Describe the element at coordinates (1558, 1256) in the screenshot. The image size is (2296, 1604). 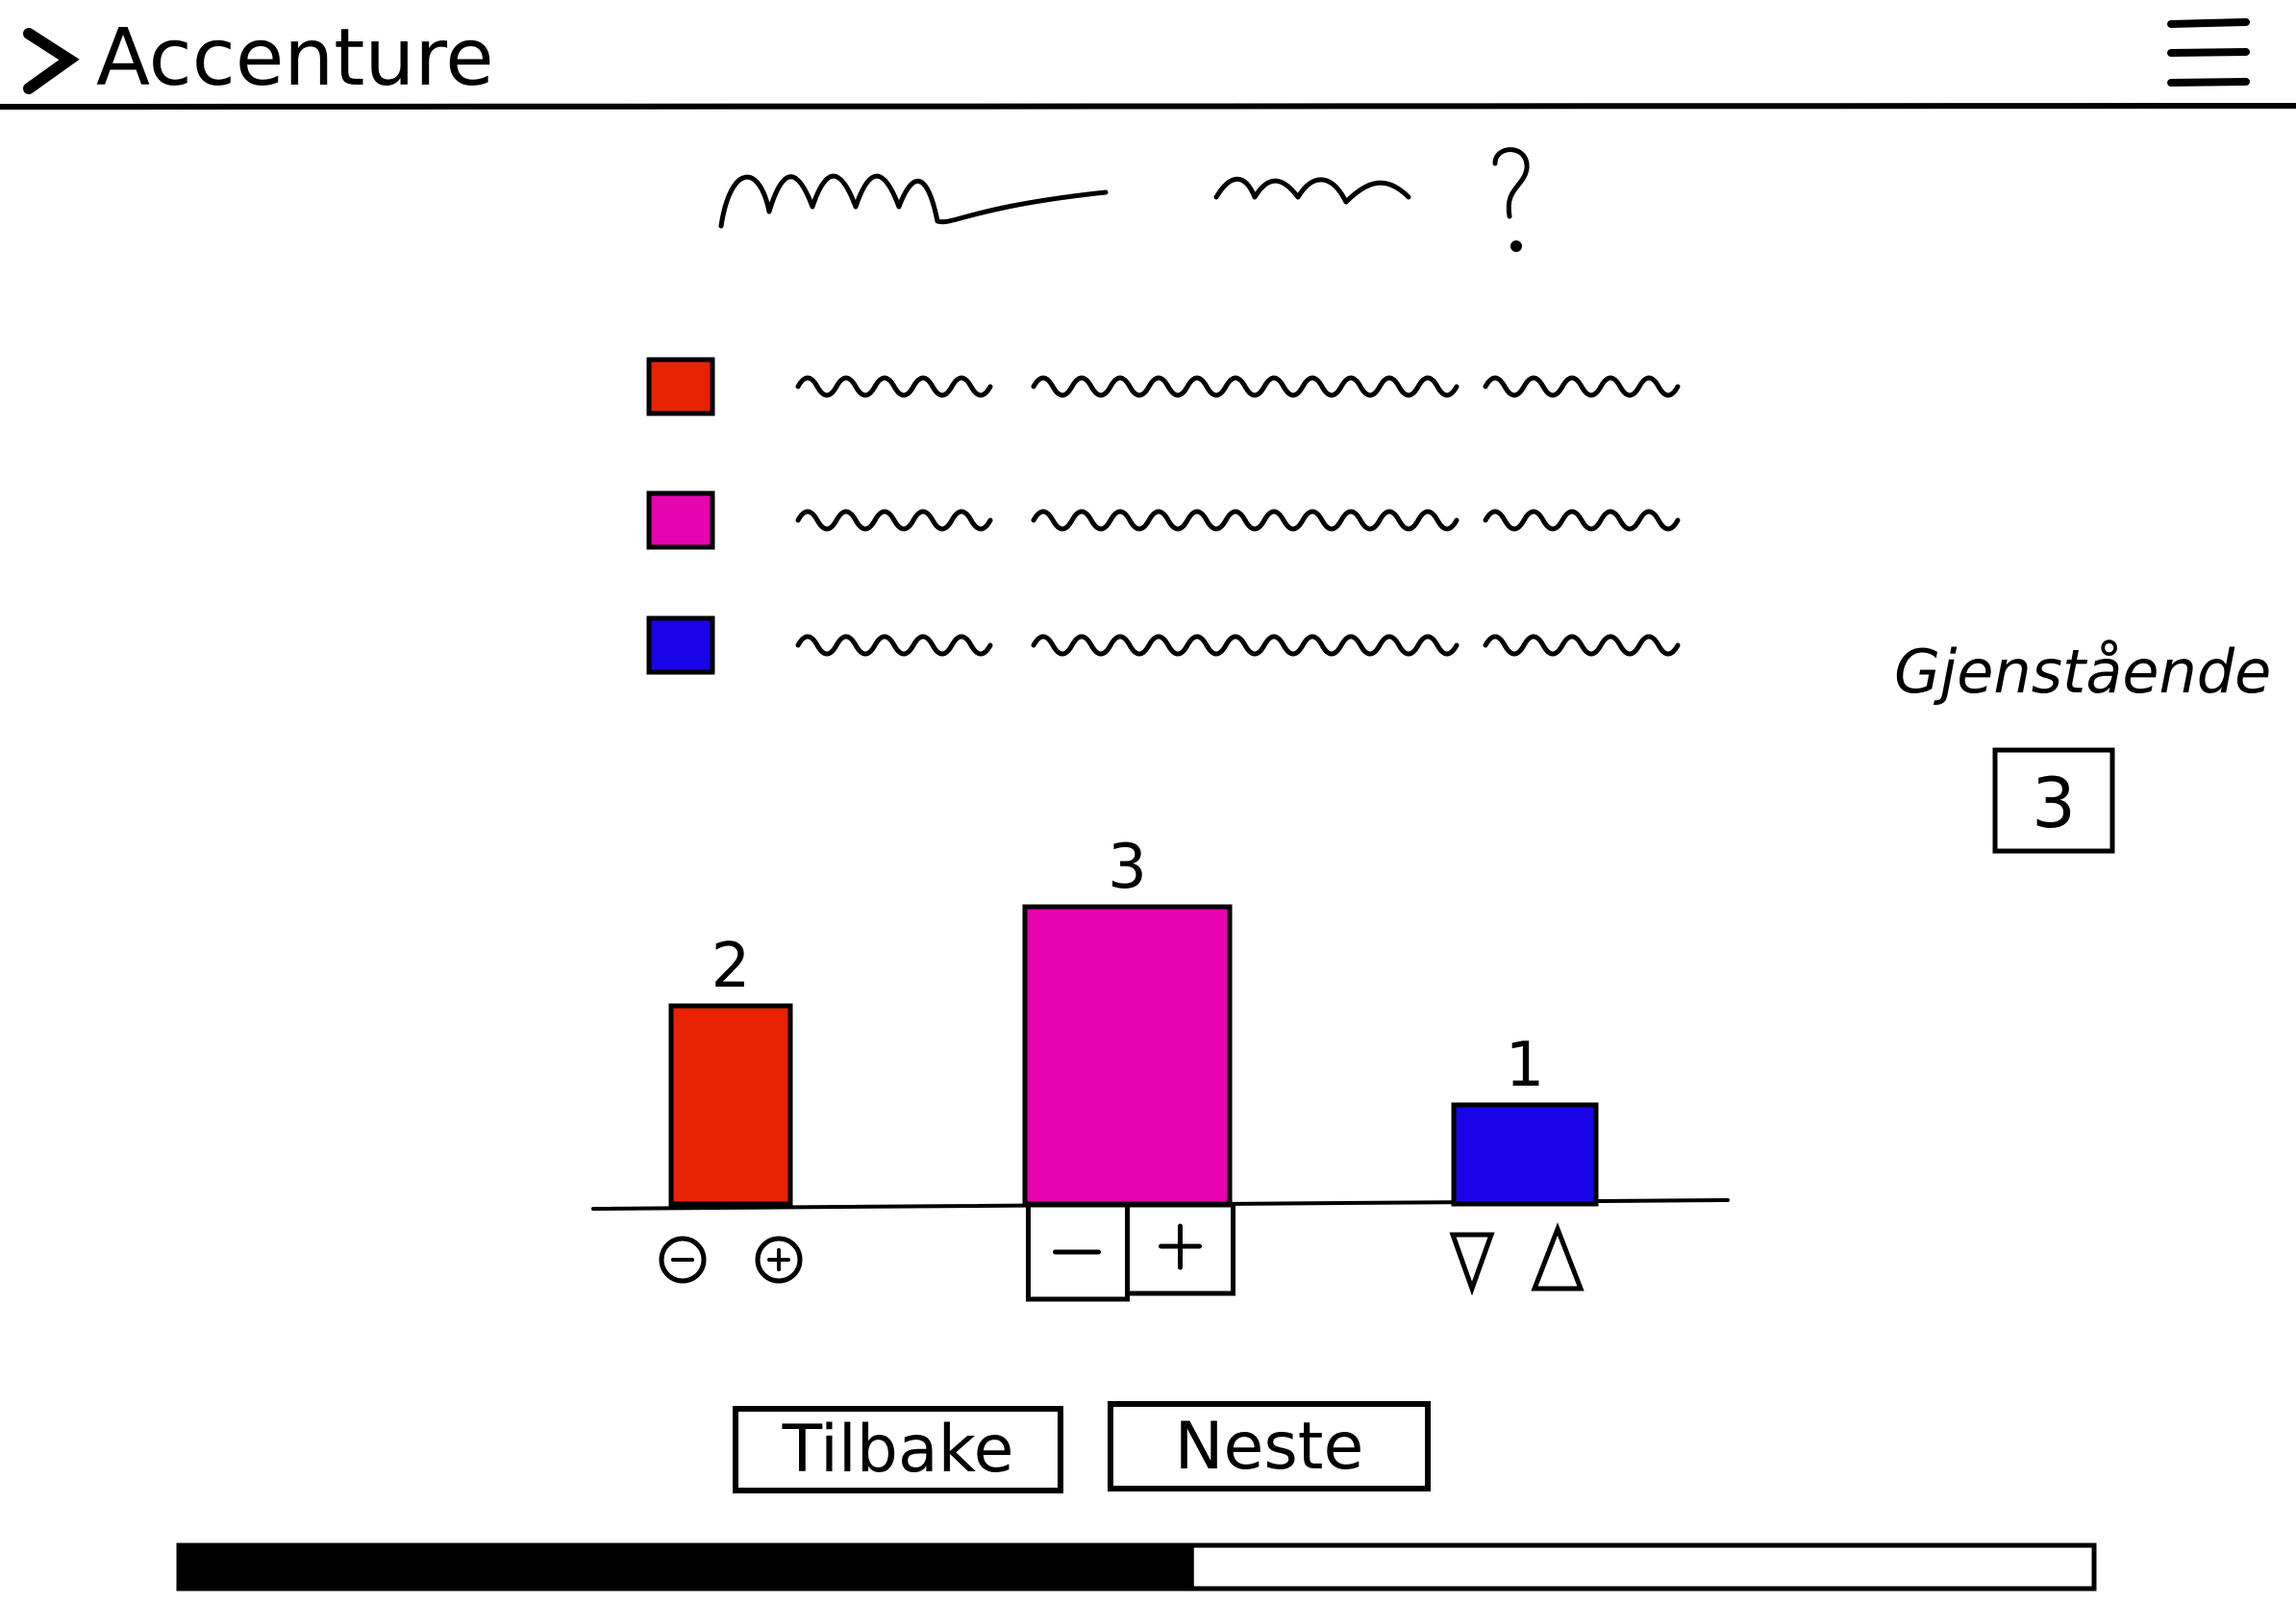
I see `increase-button` at that location.